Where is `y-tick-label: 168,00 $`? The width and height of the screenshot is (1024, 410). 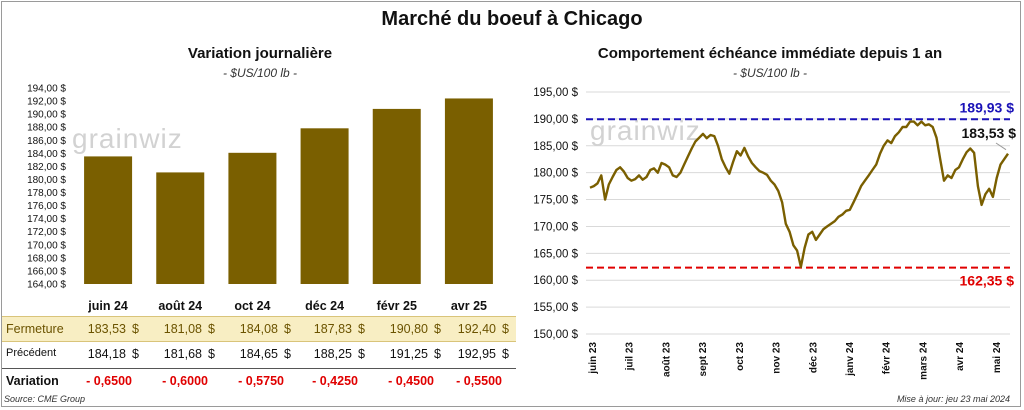 y-tick-label: 168,00 $ is located at coordinates (46, 258).